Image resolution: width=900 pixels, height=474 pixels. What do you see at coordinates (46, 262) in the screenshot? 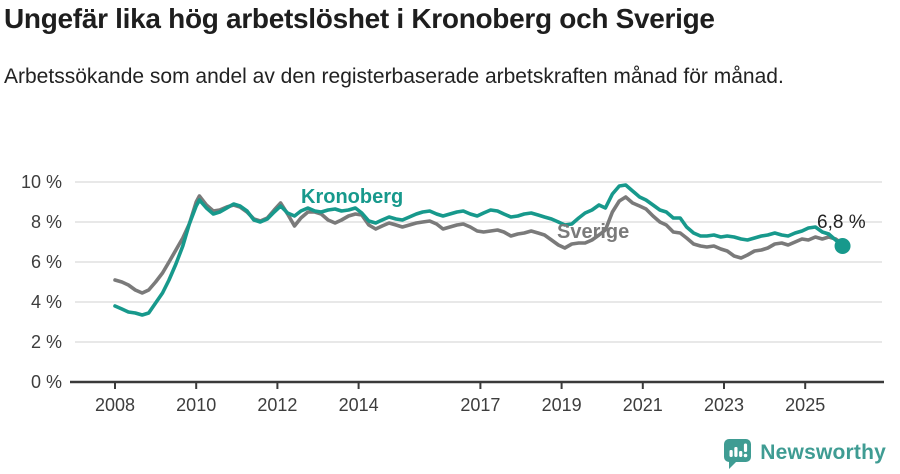
I see `y-axis-tick-label: 6 %` at bounding box center [46, 262].